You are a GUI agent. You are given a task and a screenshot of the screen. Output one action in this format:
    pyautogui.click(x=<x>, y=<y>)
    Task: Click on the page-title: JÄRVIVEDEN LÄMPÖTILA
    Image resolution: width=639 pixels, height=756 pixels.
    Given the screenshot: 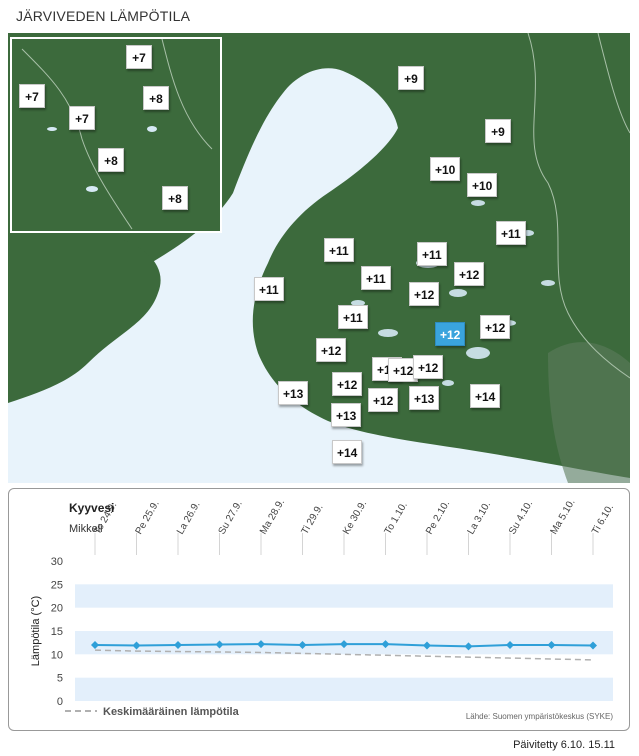 What is the action you would take?
    pyautogui.click(x=103, y=16)
    